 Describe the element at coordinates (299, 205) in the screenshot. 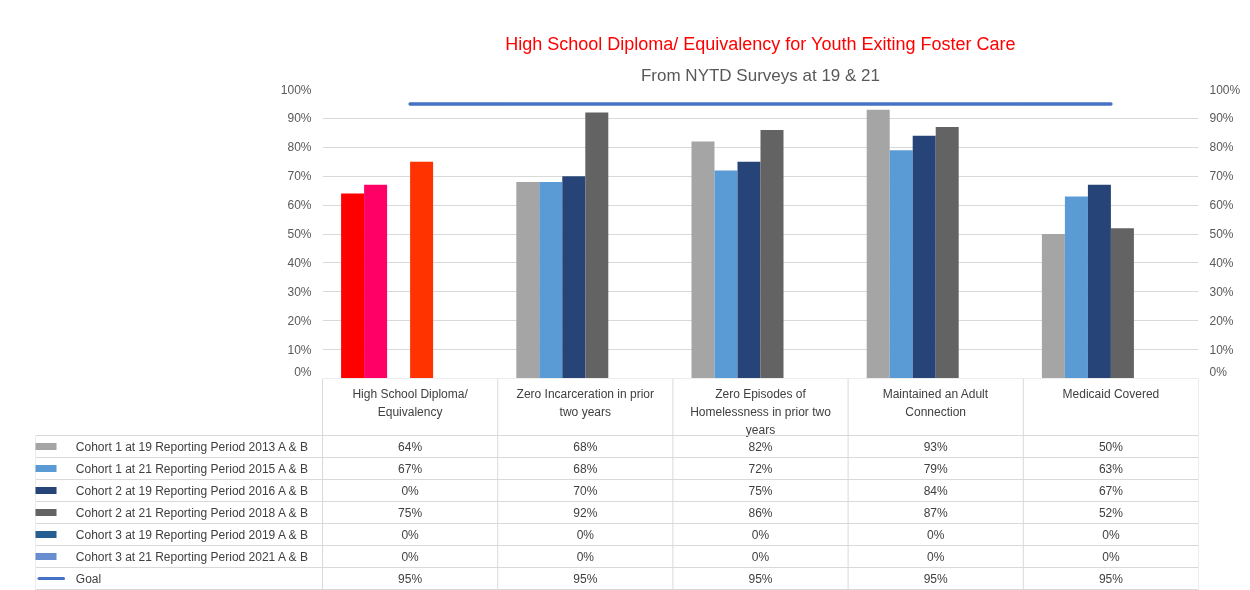

I see `y-tick-label: 60%` at that location.